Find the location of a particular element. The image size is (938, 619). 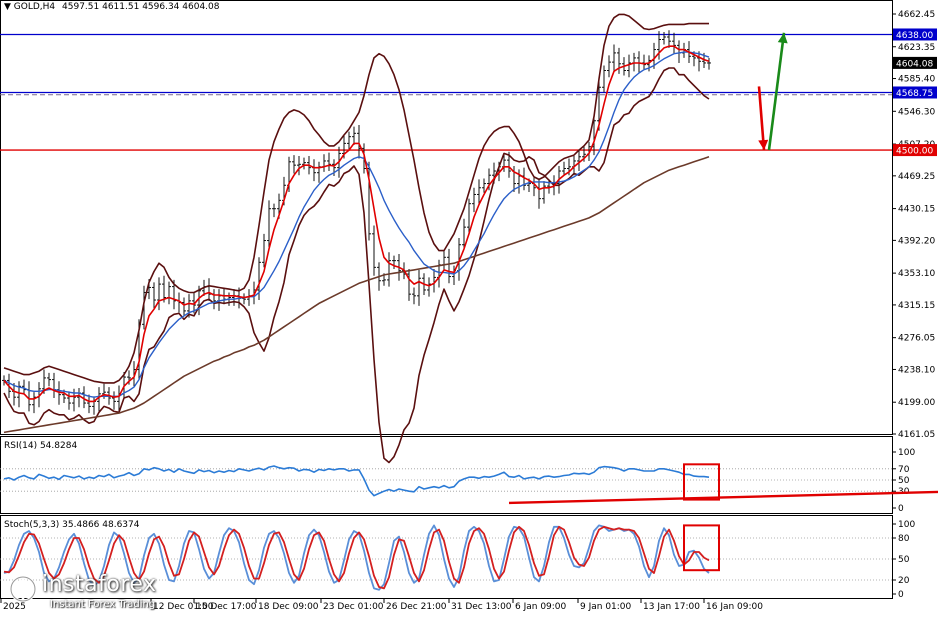

rsi-highlight-box is located at coordinates (701, 482).